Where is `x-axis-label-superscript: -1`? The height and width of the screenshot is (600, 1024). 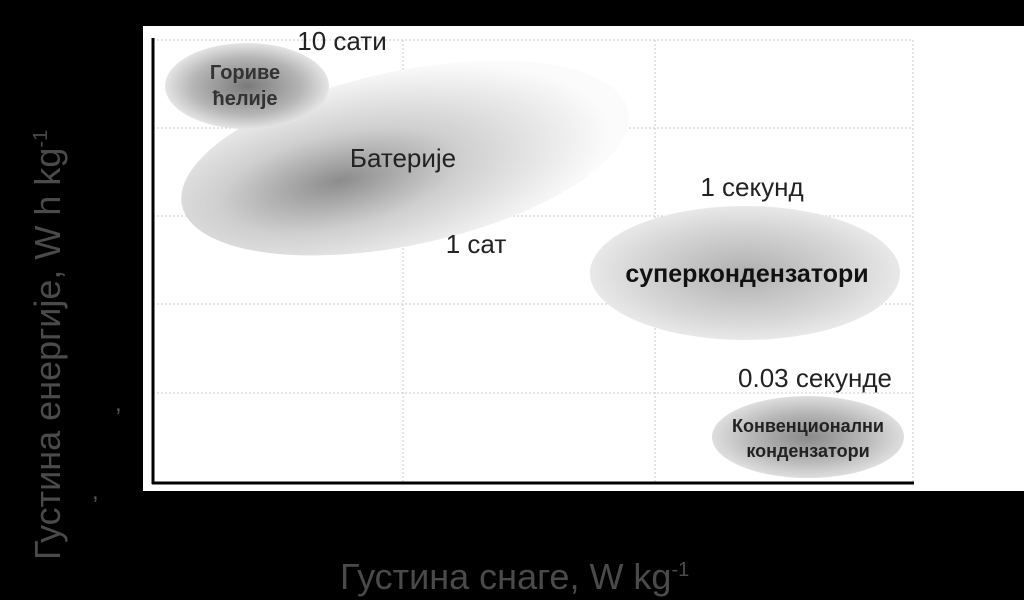
x-axis-label-superscript: -1 is located at coordinates (680, 570).